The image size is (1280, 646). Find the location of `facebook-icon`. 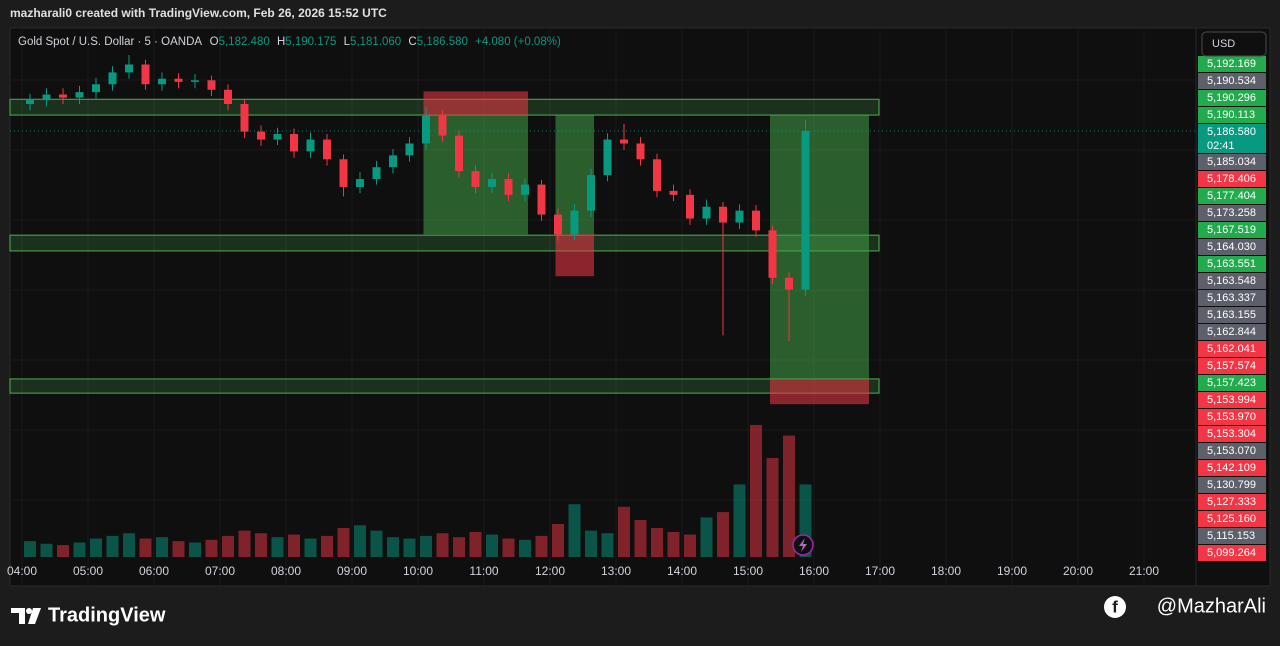

facebook-icon is located at coordinates (1115, 607).